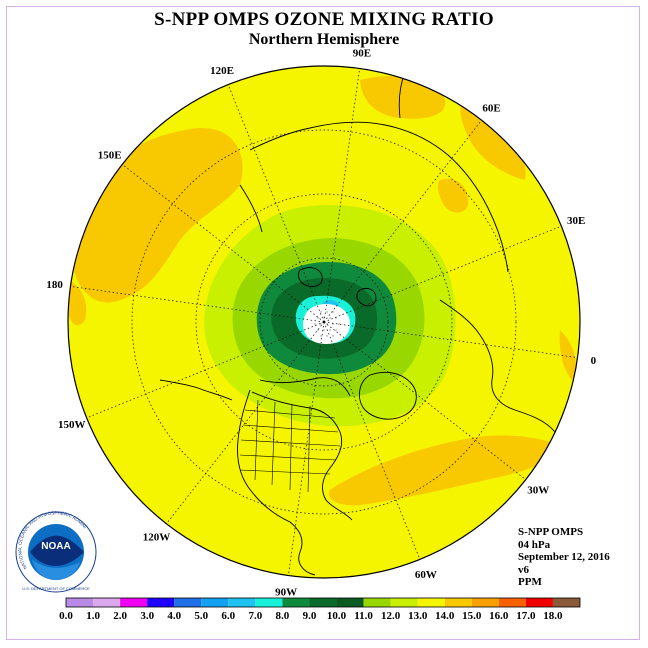  What do you see at coordinates (222, 71) in the screenshot?
I see `longitude-label: 120E` at bounding box center [222, 71].